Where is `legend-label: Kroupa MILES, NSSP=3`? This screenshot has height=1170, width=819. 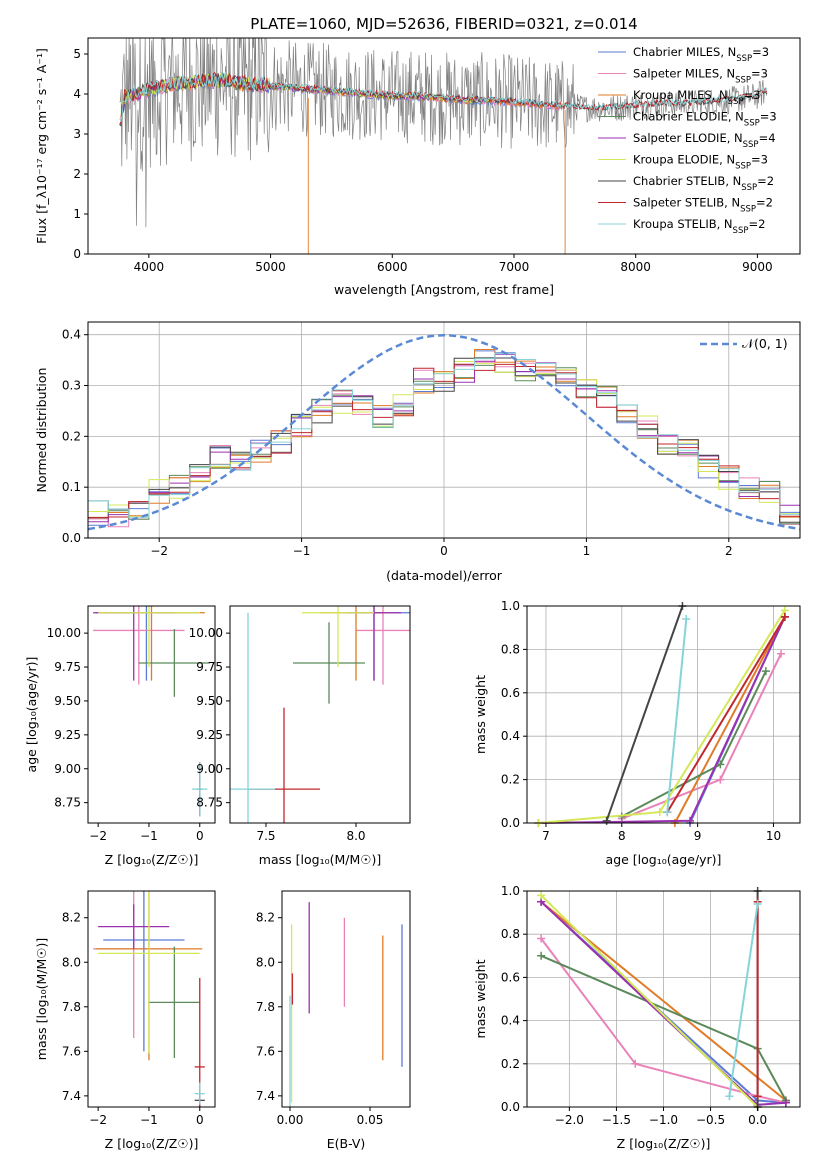 legend-label: Kroupa MILES, NSSP=3 is located at coordinates (696, 97).